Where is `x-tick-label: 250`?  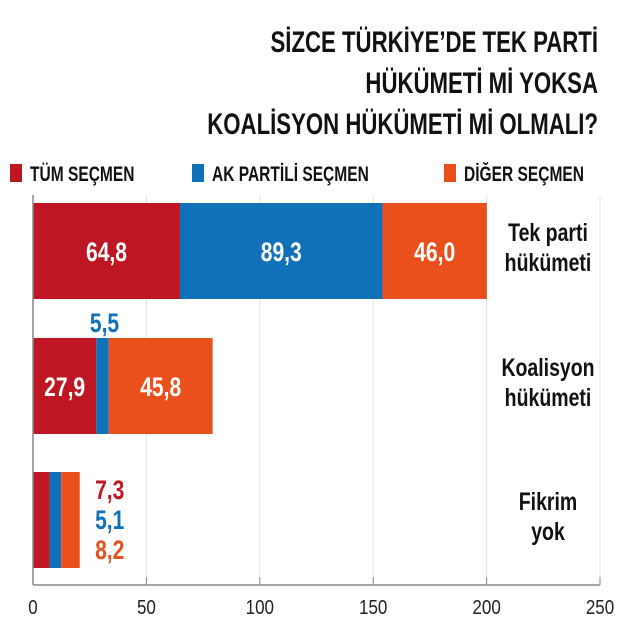 x-tick-label: 250 is located at coordinates (600, 607).